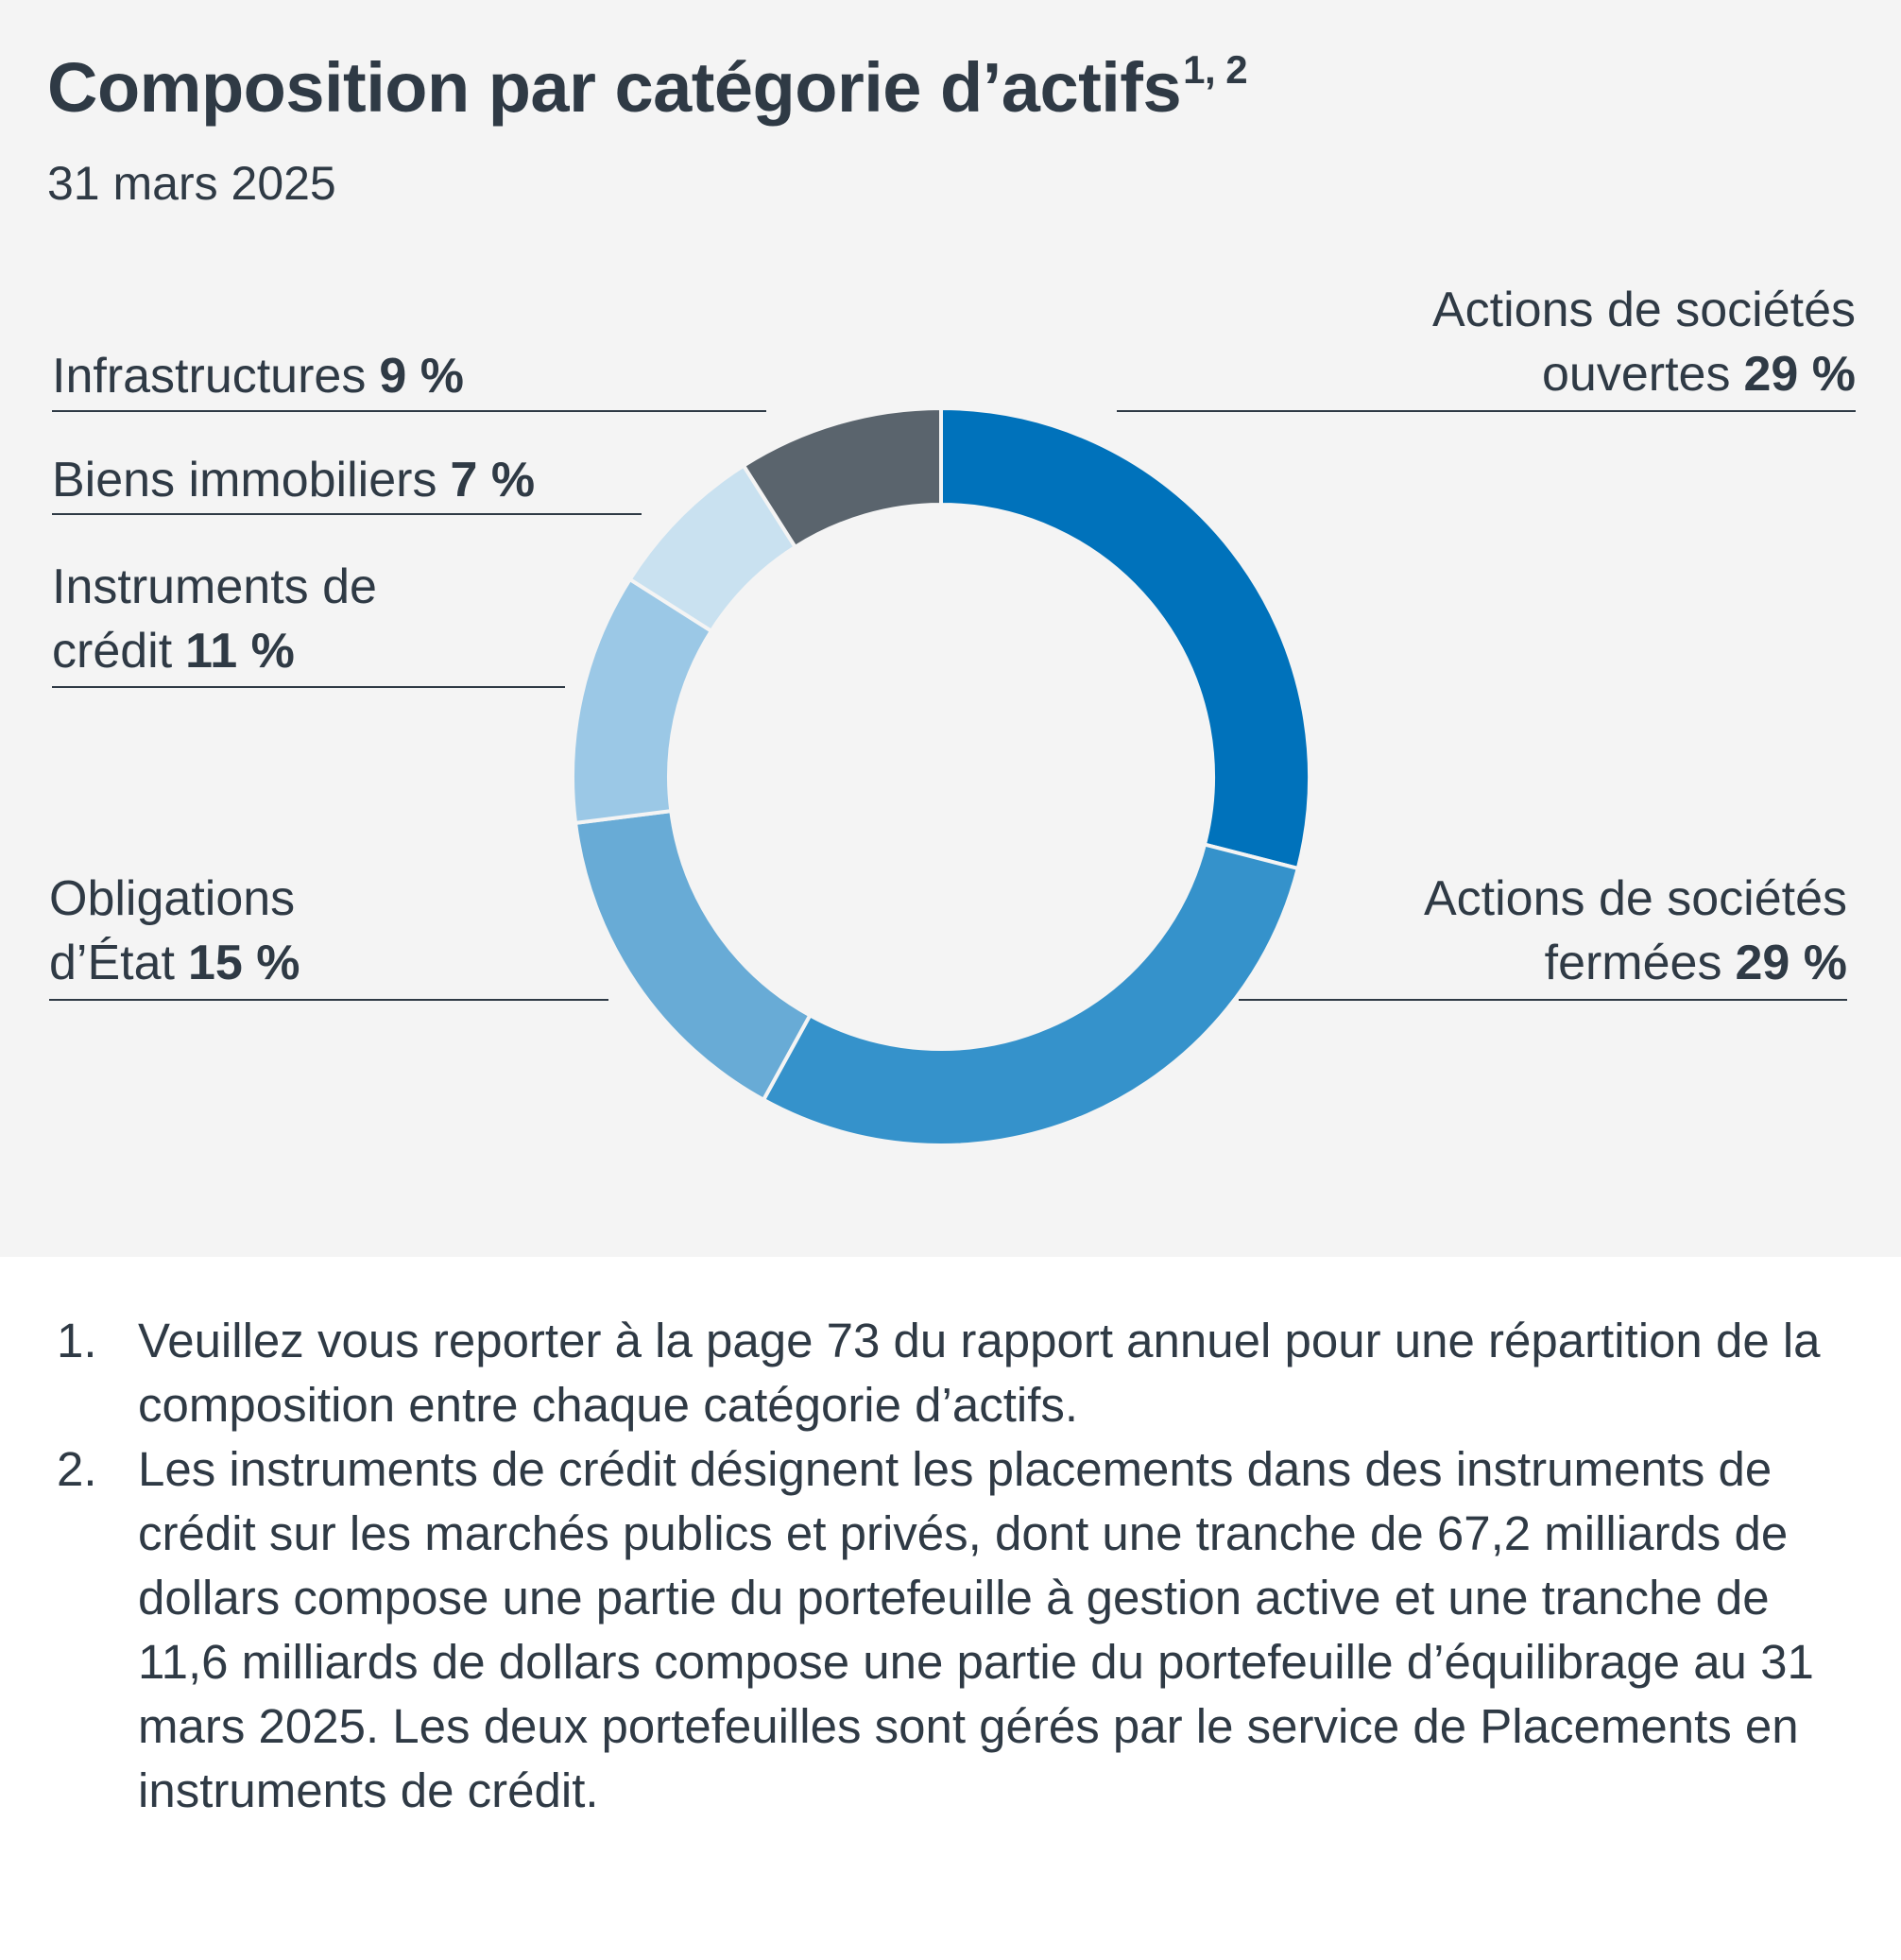 This screenshot has width=1901, height=1960. I want to click on donut-slice-obligations-d-etat, so click(693, 955).